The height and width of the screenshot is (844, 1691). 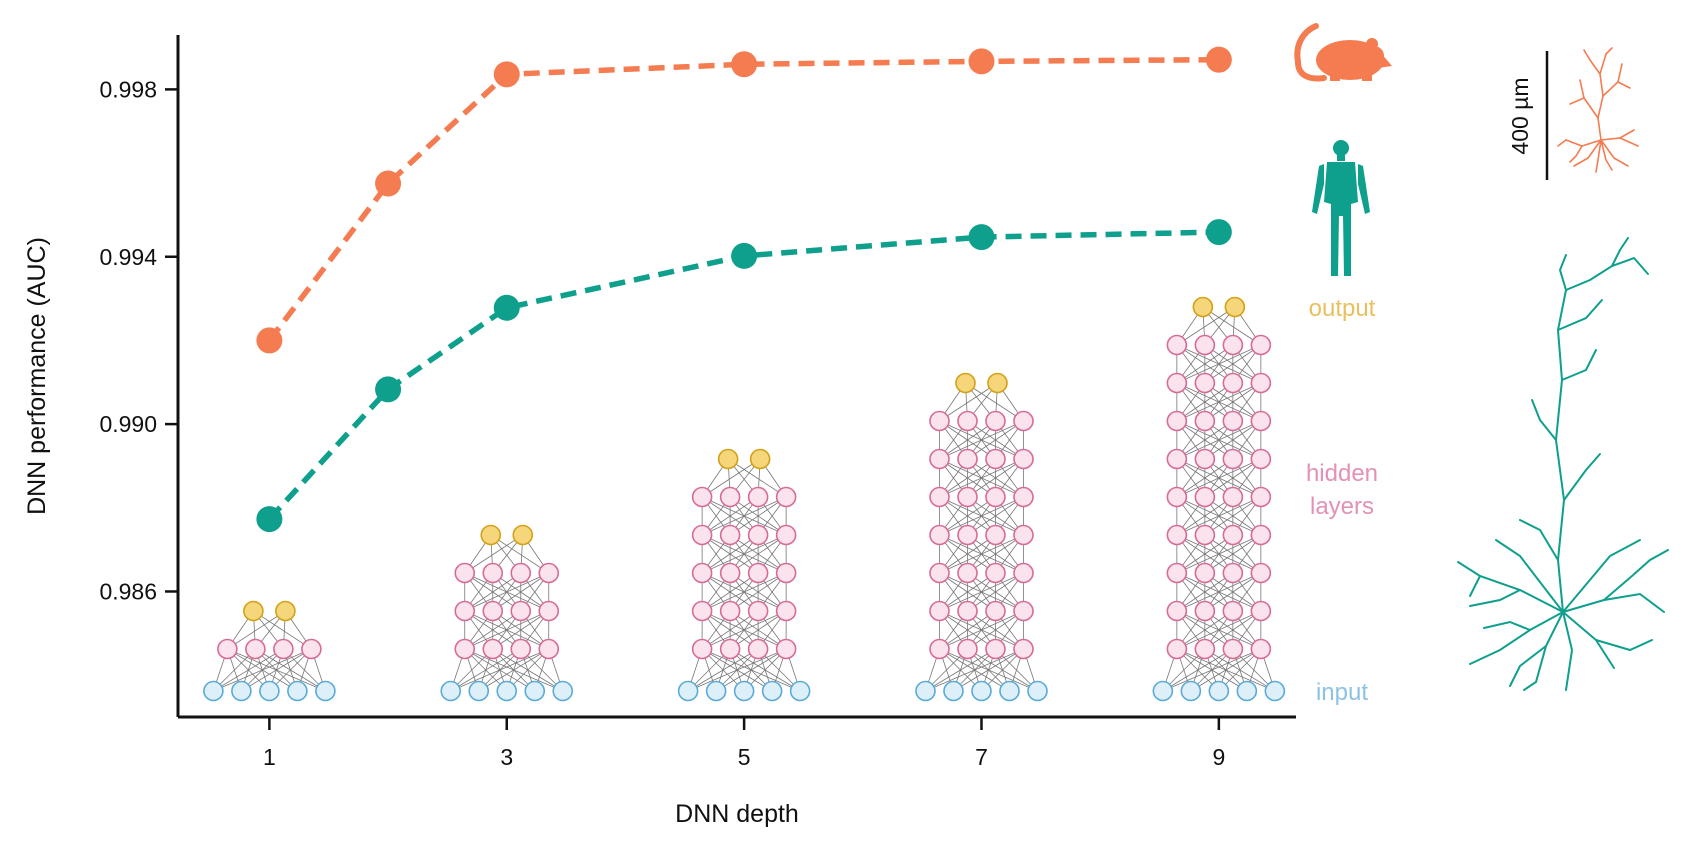 I want to click on x-tick-label: 9, so click(x=1218, y=757).